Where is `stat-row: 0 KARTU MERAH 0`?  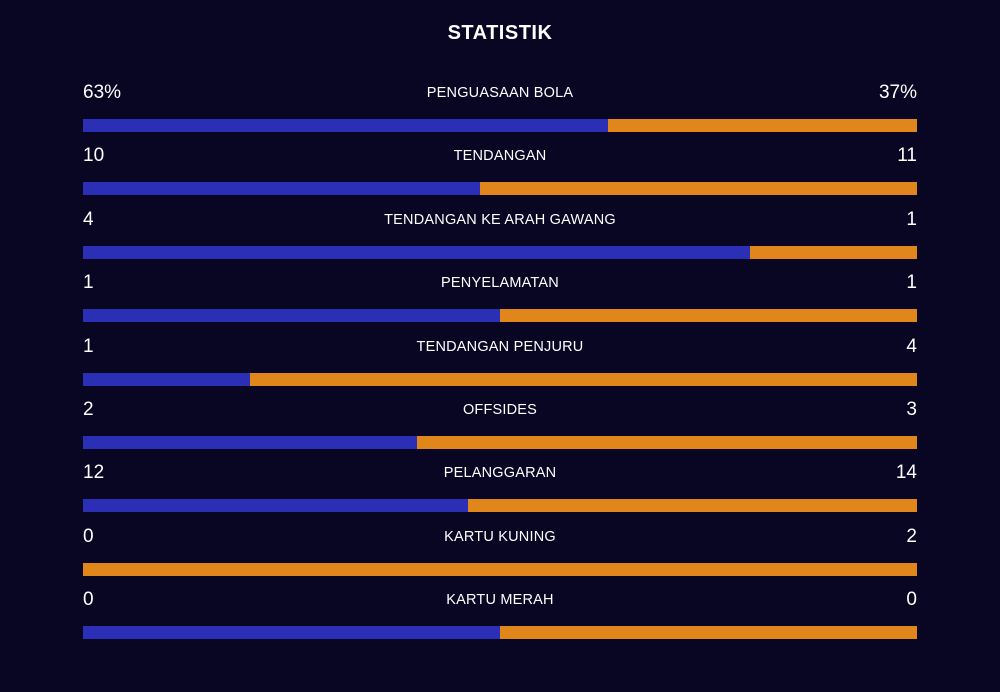 stat-row: 0 KARTU MERAH 0 is located at coordinates (500, 618).